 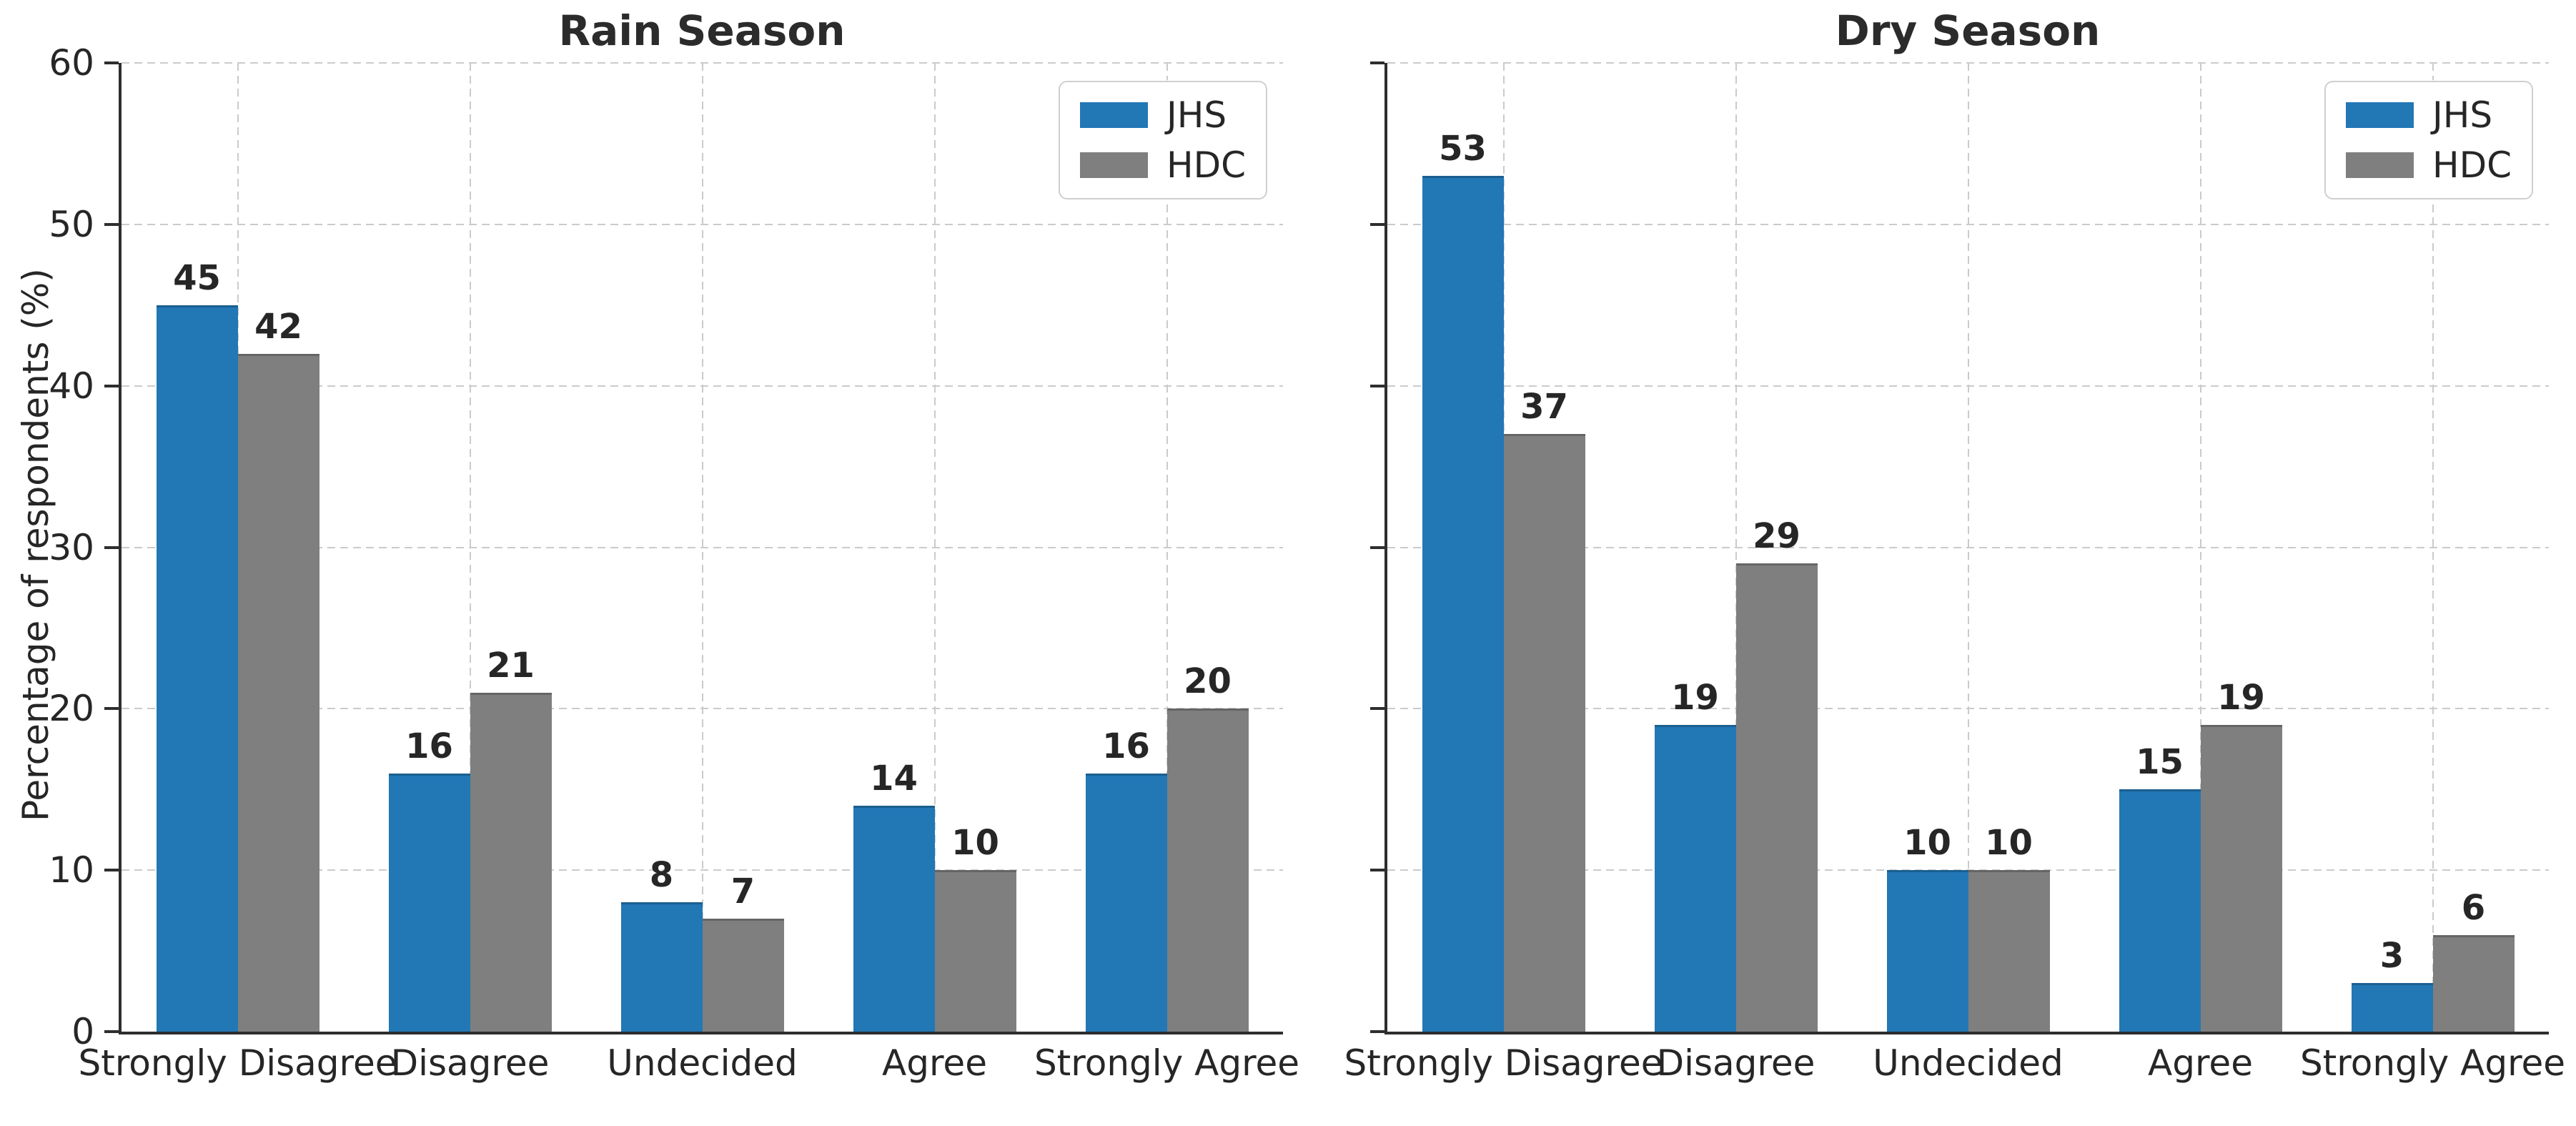 What do you see at coordinates (2241, 697) in the screenshot?
I see `bar-value-hdc-agree: 19` at bounding box center [2241, 697].